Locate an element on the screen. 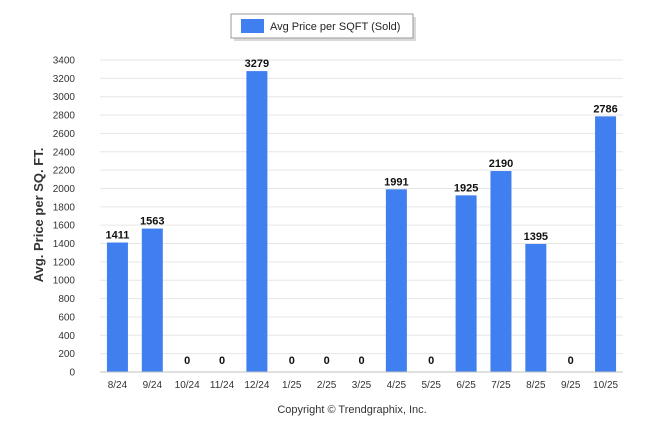  y-tick-label: 200 is located at coordinates (66, 354).